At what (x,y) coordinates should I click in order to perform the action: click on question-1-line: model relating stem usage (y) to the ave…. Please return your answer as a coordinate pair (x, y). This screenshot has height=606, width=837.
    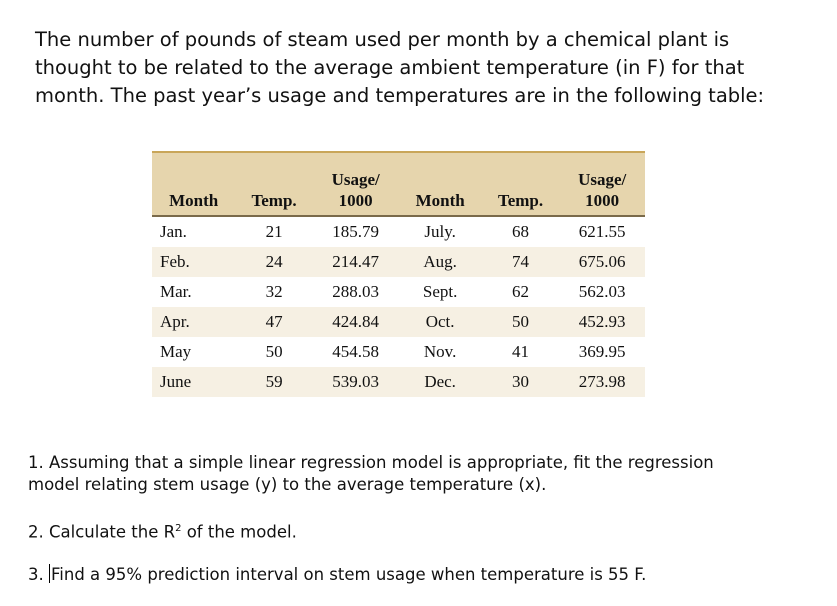
    Looking at the image, I should click on (287, 484).